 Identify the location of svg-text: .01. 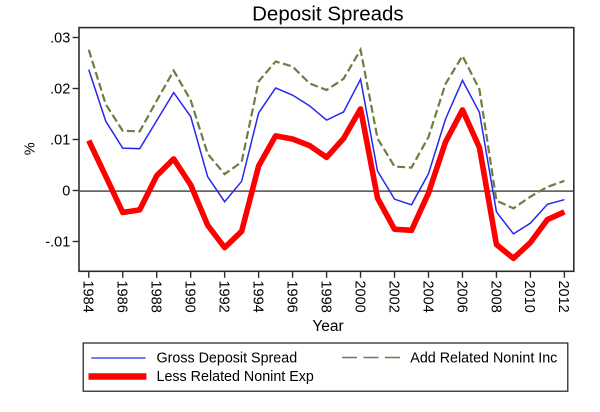
(60, 141).